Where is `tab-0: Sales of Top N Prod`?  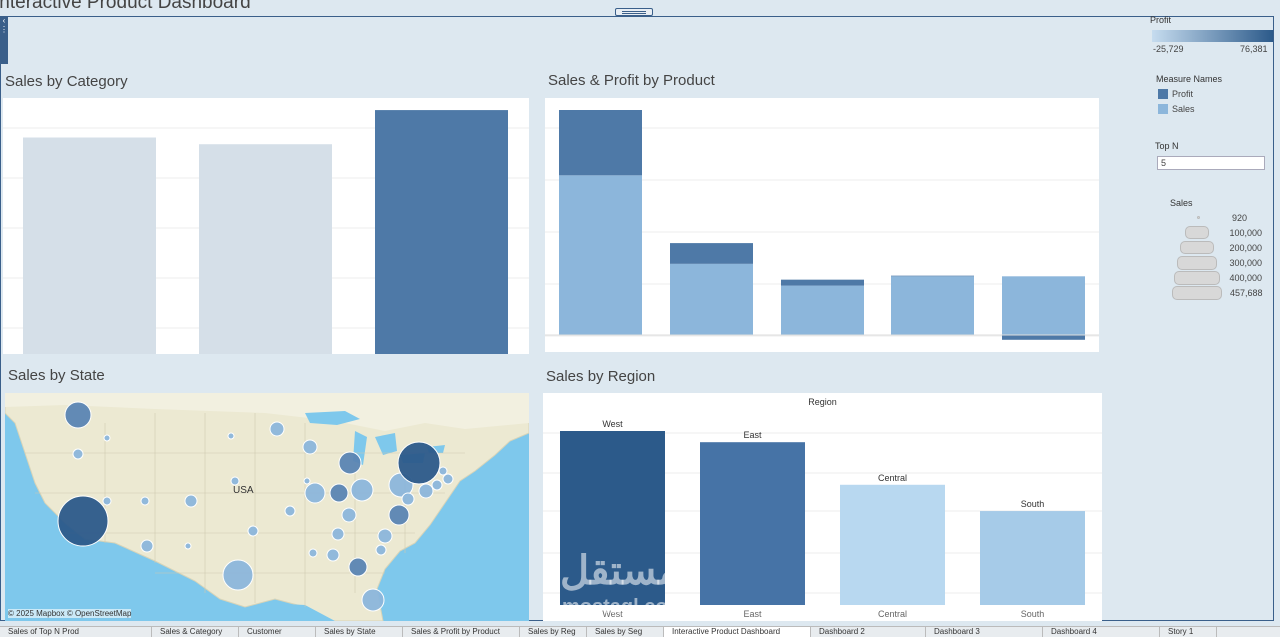
tab-0: Sales of Top N Prod is located at coordinates (76, 632).